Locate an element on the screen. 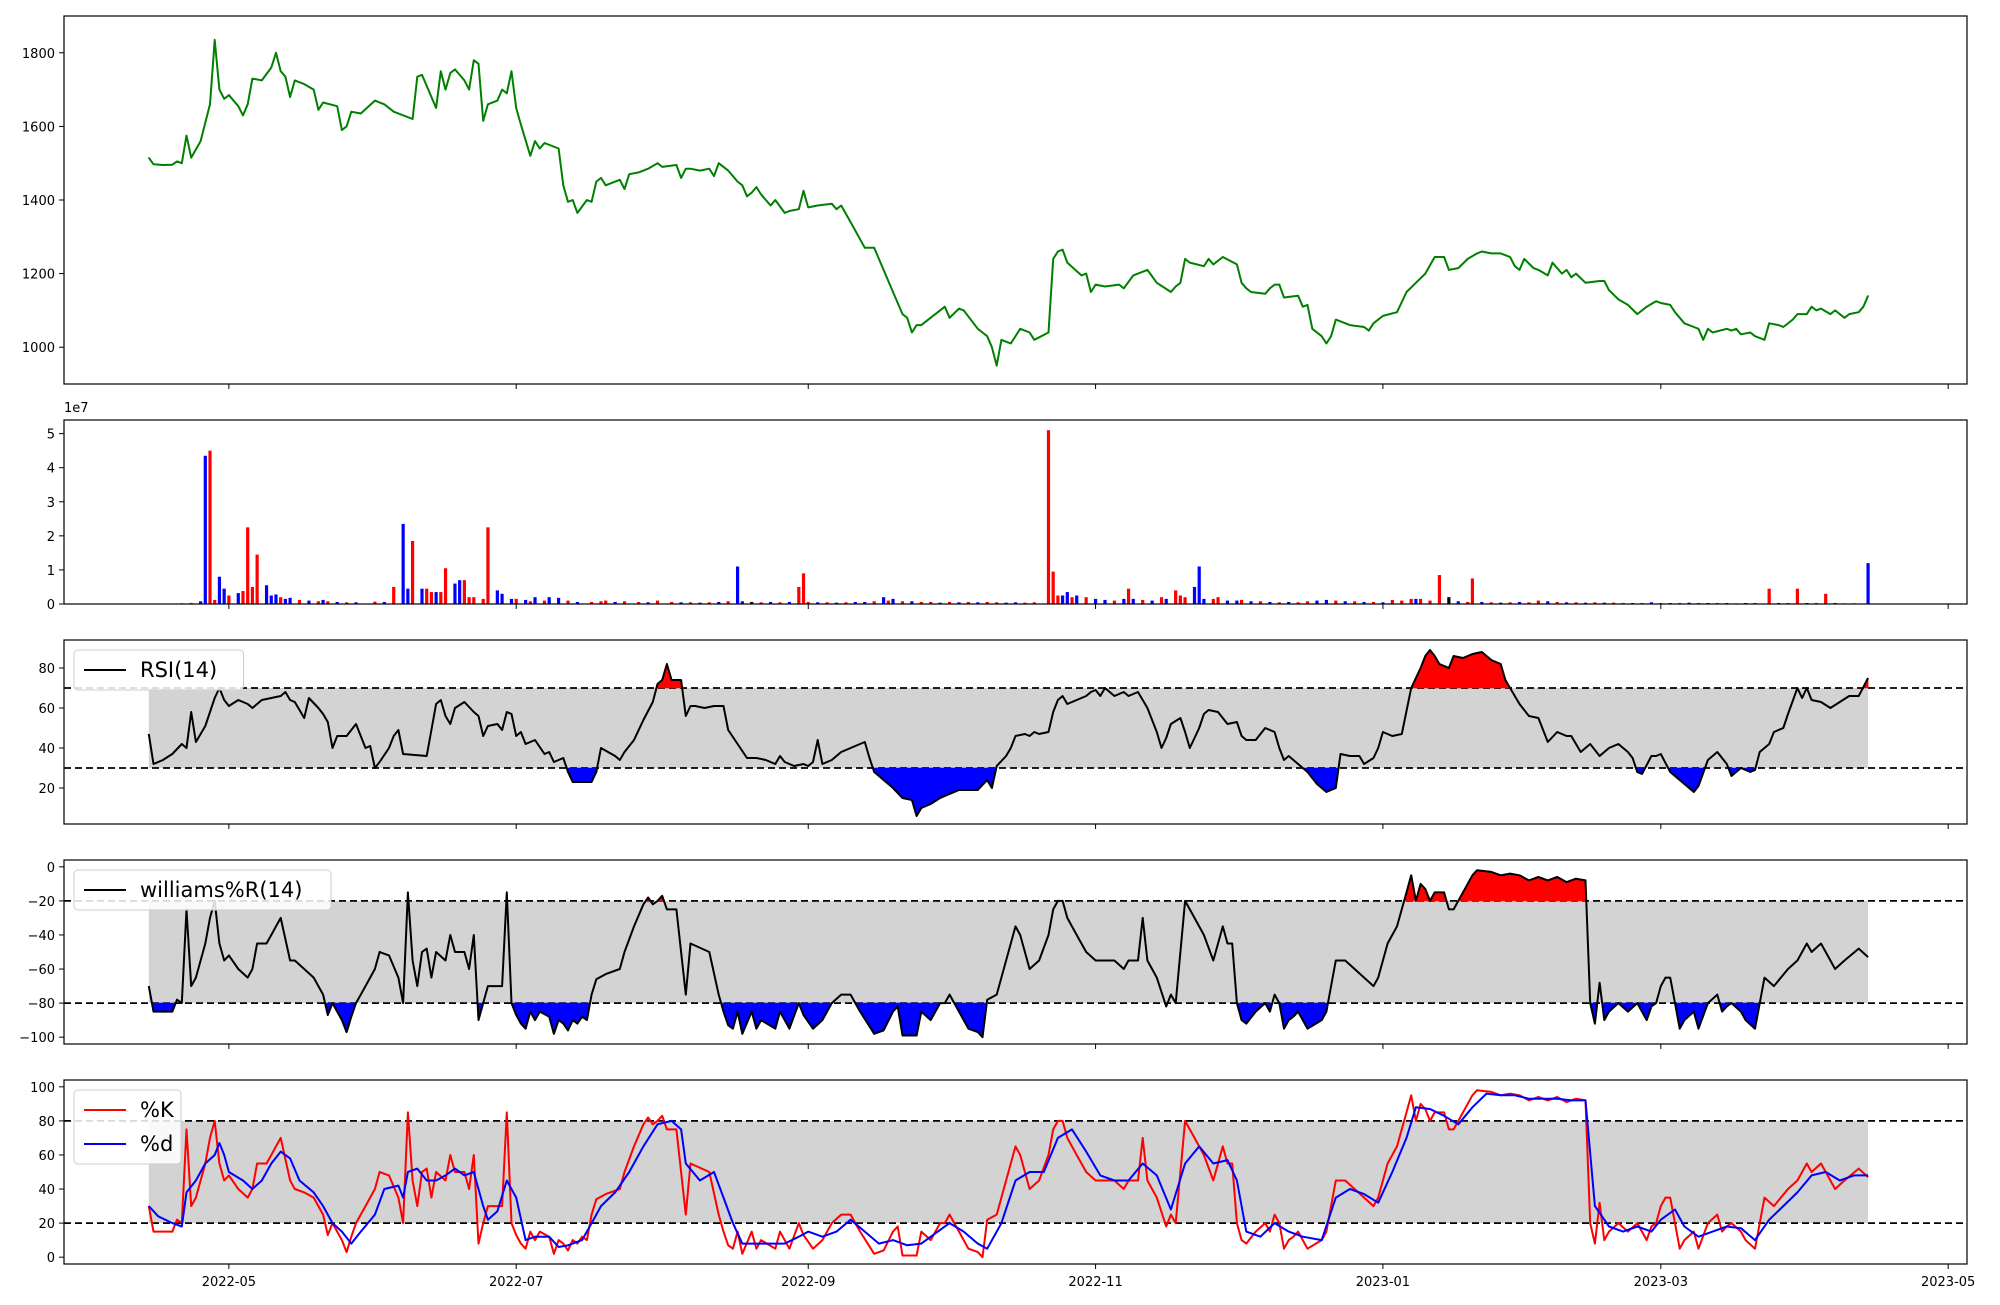 This screenshot has height=1305, width=2000. price-ytick-label: 1800 is located at coordinates (38, 54).